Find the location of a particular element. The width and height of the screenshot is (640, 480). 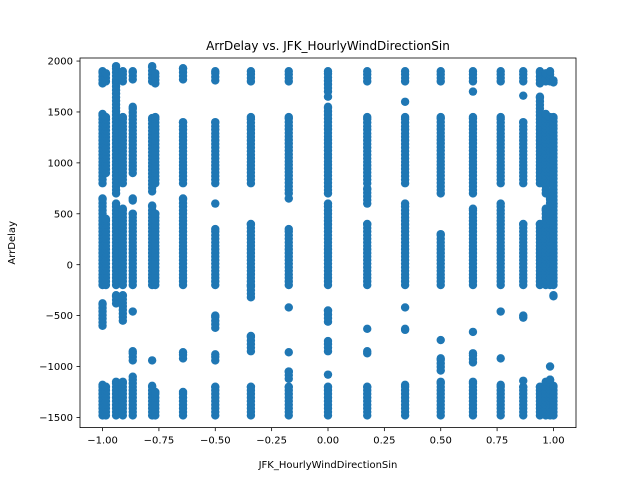

x-axis: −1.00 −0.75 −0.50 −0.25 0.00 0.25 0.50 0.75 1.00 is located at coordinates (326, 437).